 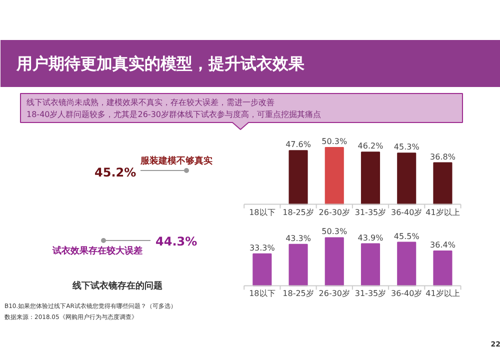 I want to click on data-label: 36.4%, so click(x=443, y=245).